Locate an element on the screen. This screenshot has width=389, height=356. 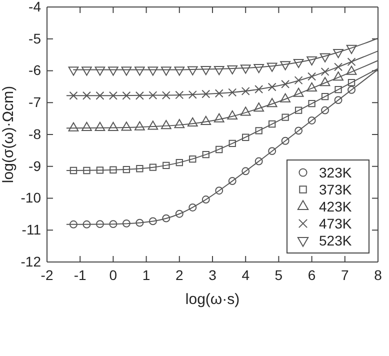
legend-label: 323K is located at coordinates (335, 172).